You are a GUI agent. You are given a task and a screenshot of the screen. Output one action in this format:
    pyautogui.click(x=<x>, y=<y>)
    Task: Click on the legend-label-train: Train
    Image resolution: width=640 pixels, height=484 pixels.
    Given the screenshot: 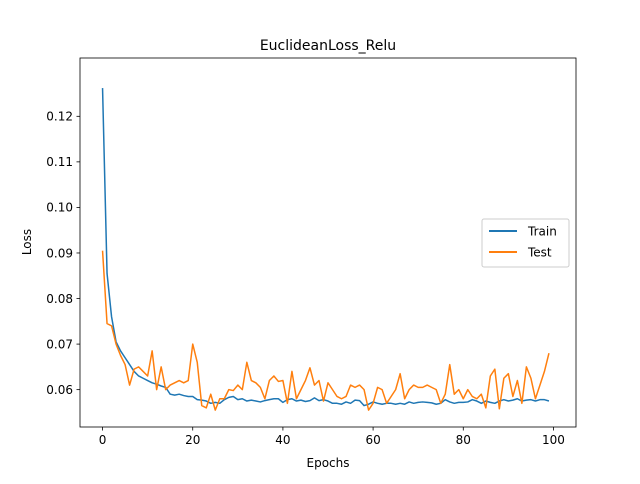 What is the action you would take?
    pyautogui.click(x=542, y=232)
    